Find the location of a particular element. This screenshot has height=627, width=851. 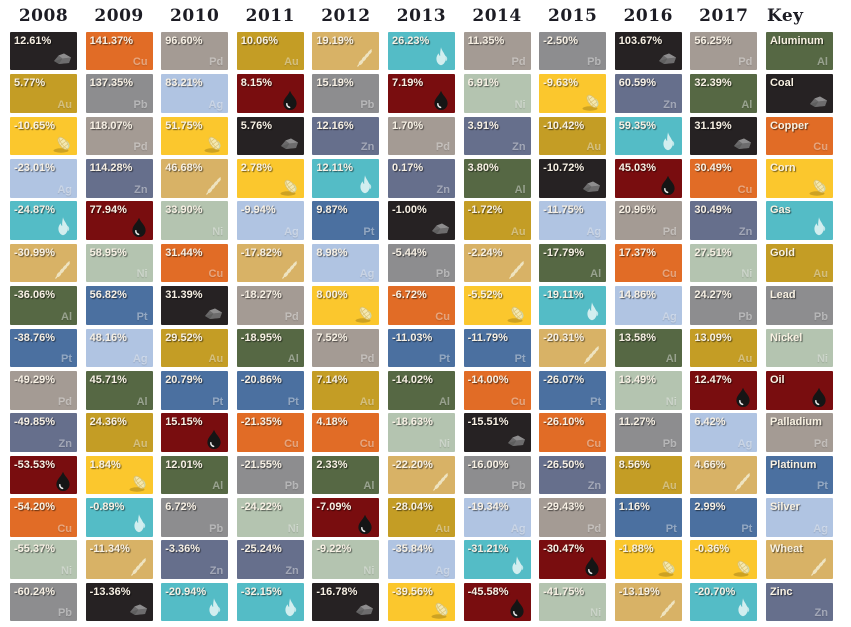

flame-icon is located at coordinates (668, 143).